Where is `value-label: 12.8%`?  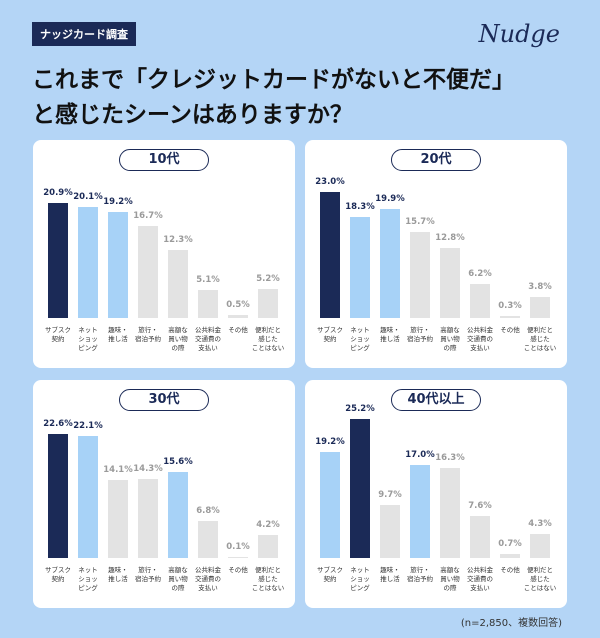
value-label: 12.8% is located at coordinates (450, 237).